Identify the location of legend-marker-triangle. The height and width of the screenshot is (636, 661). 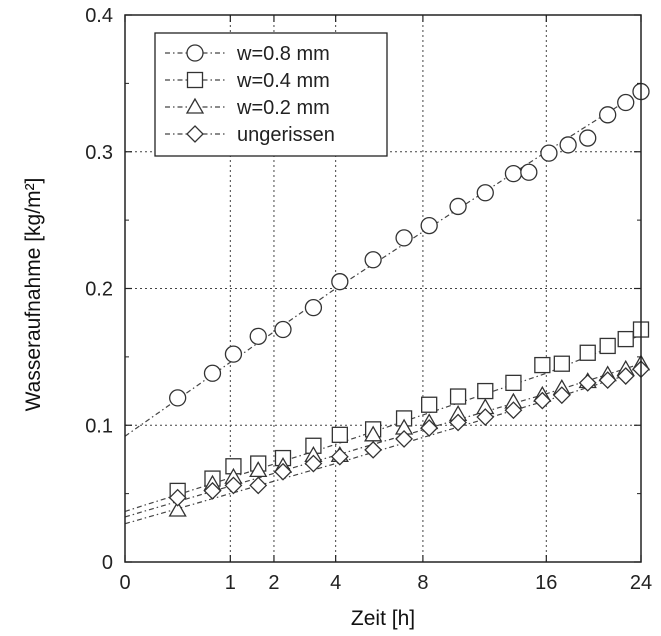
(195, 105).